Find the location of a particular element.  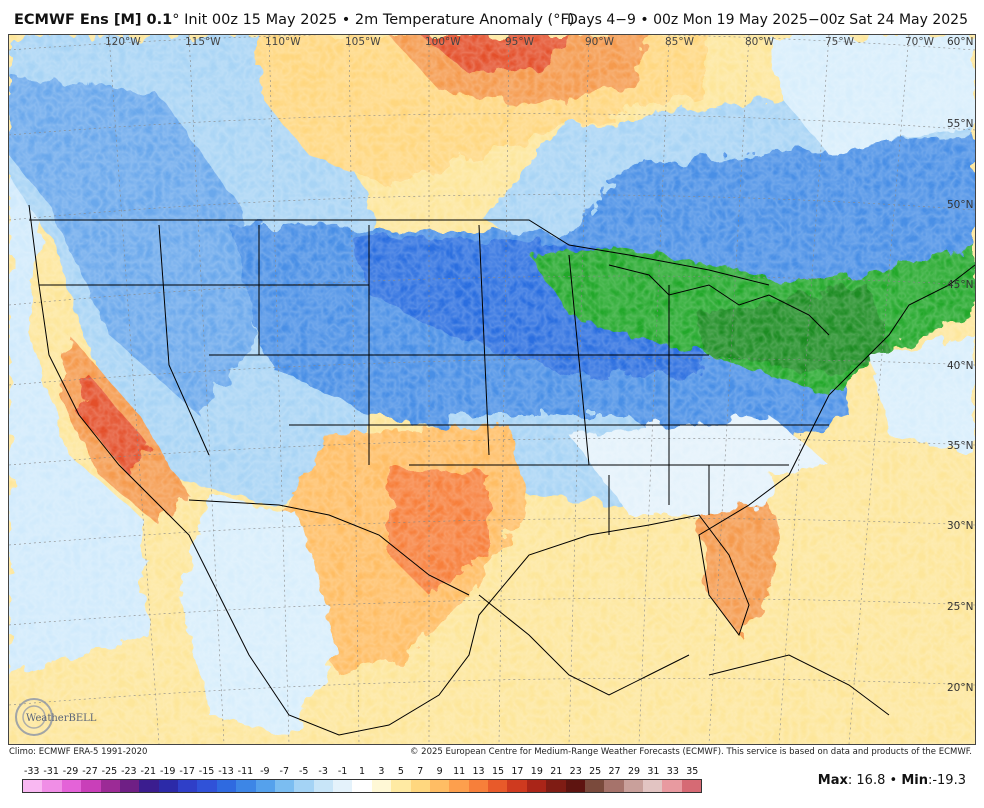

colorbar-label: -9 is located at coordinates (265, 771).